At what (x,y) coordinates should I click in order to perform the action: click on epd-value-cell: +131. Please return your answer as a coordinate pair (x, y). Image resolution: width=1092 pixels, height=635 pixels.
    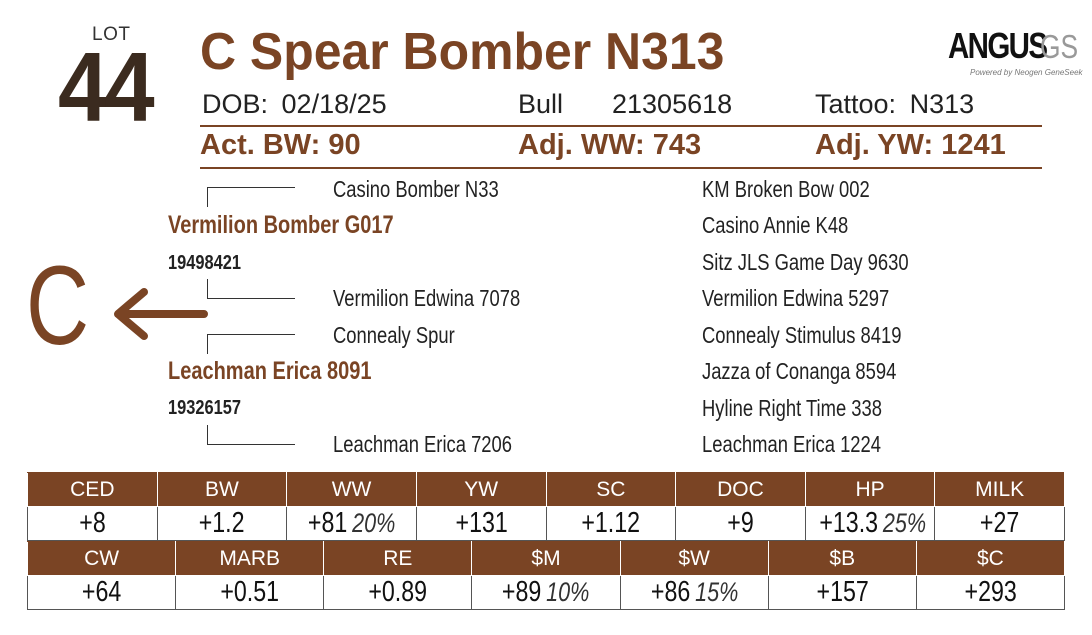
    Looking at the image, I should click on (481, 523).